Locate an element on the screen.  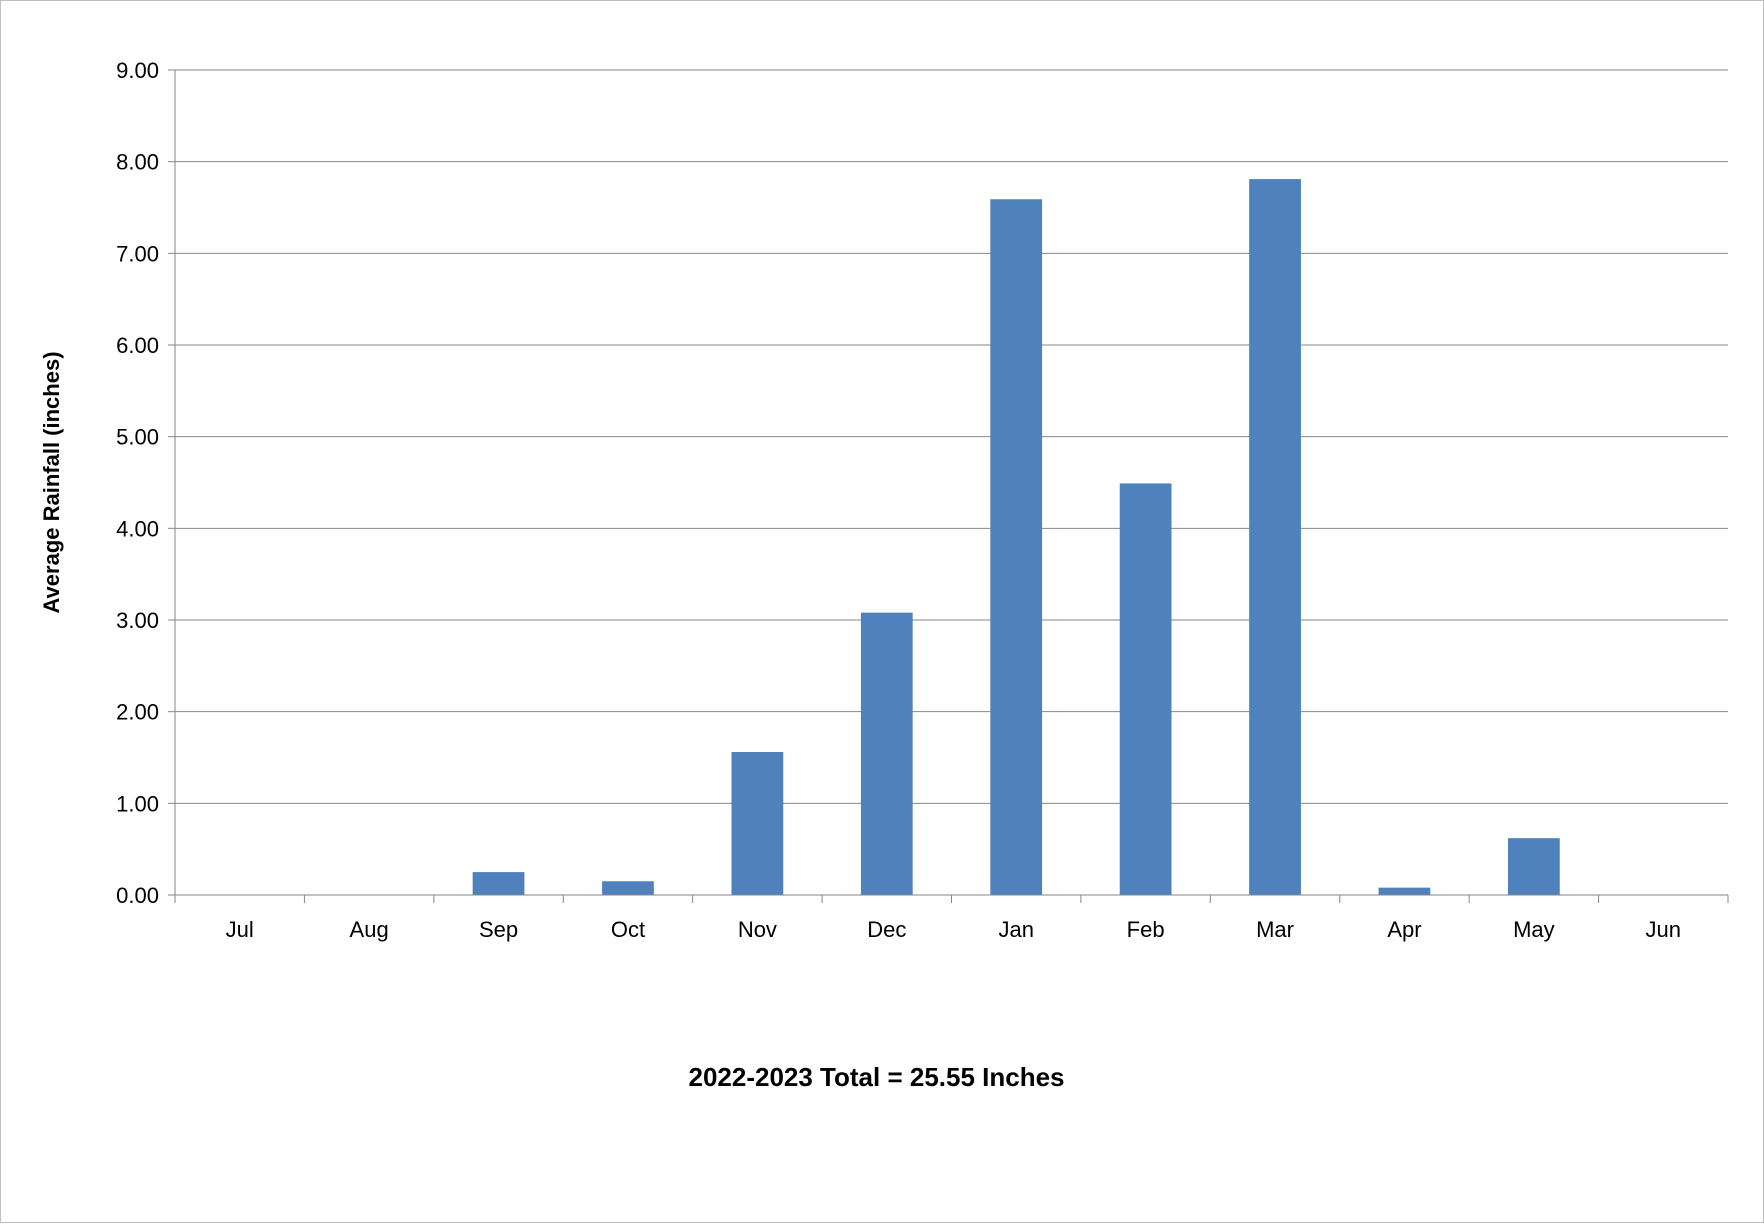
y-axis-title: Average Rainfall (inches) is located at coordinates (51, 482).